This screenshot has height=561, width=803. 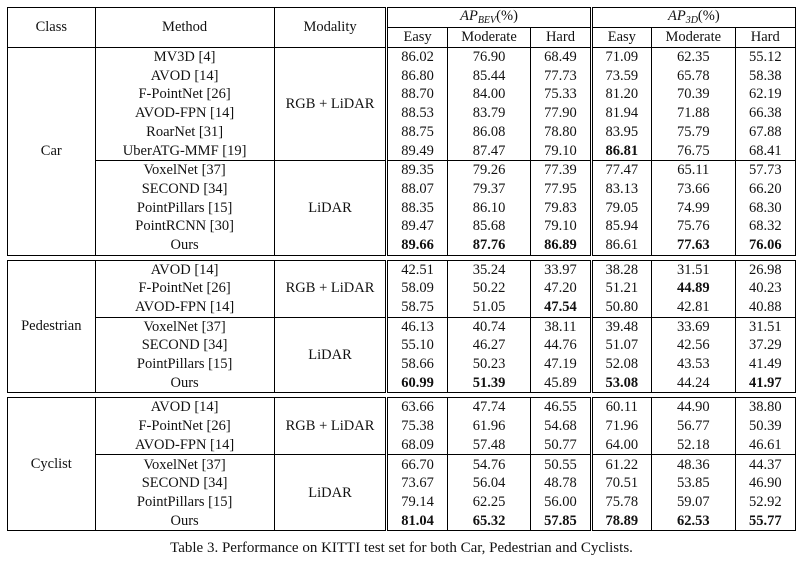 I want to click on best-value: 77.63, so click(x=693, y=244).